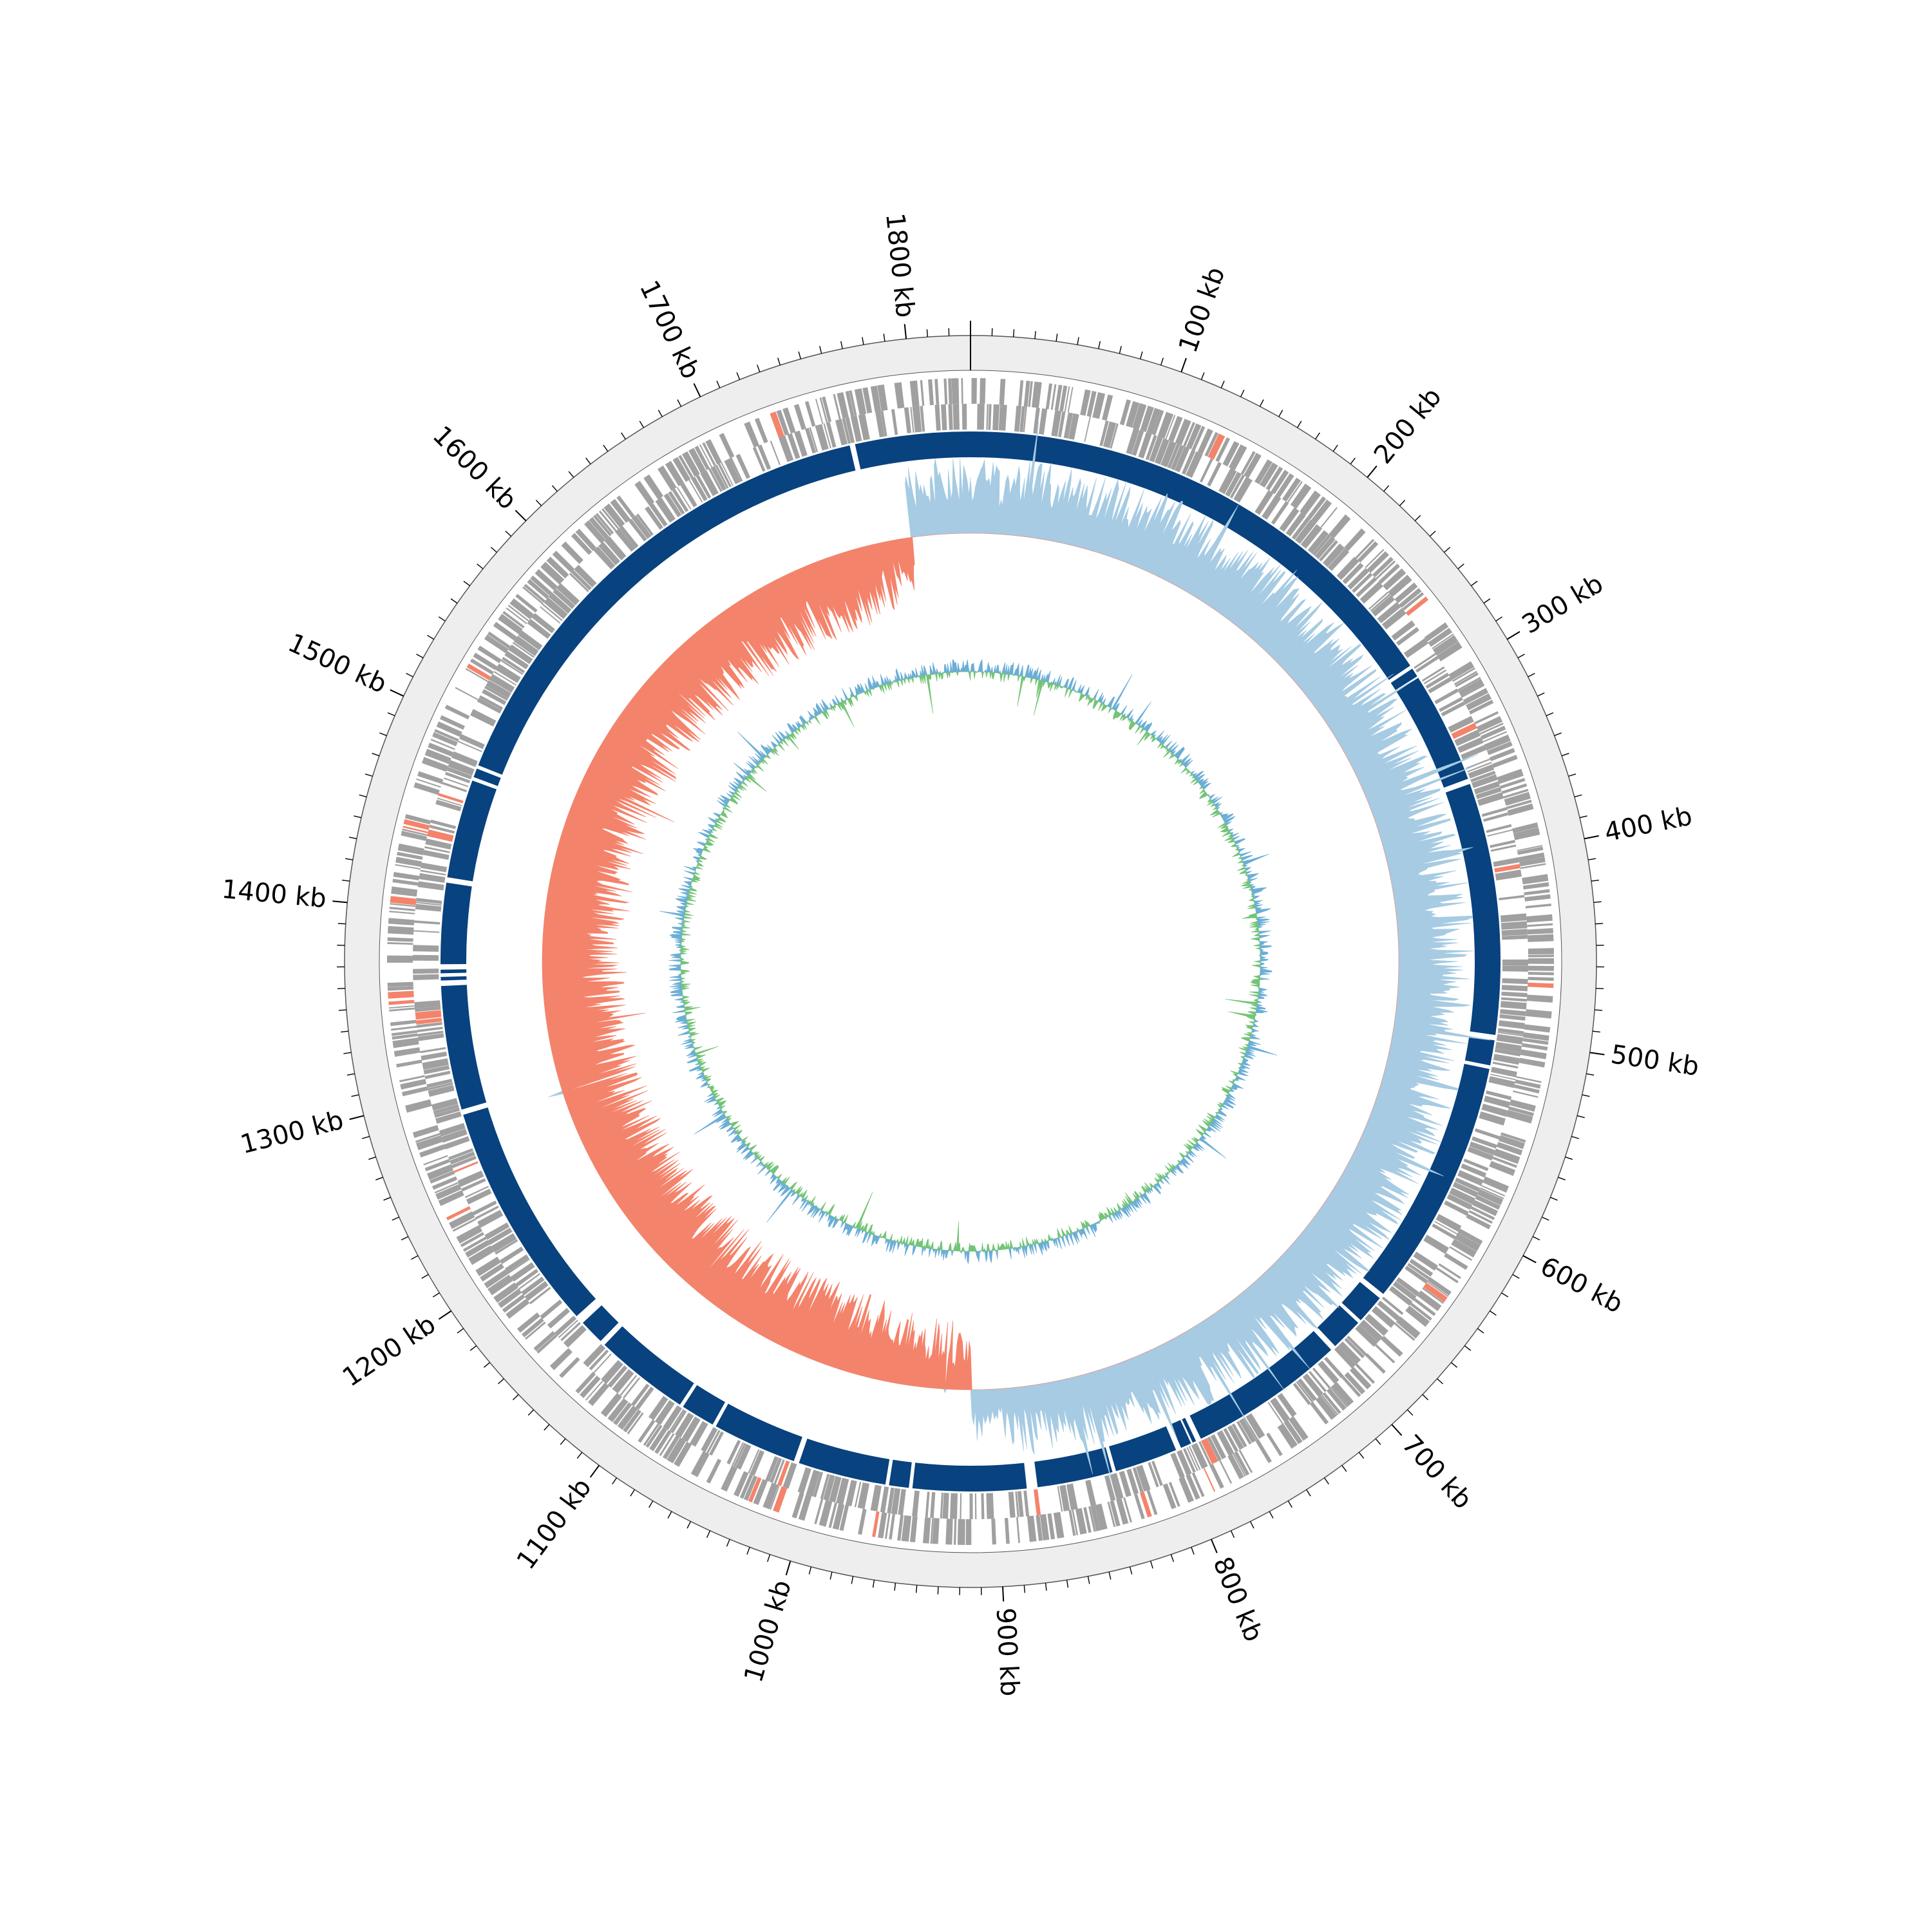 The image size is (1932, 1932). Describe the element at coordinates (1563, 604) in the screenshot. I see `tick-label-300: 300 kb` at that location.